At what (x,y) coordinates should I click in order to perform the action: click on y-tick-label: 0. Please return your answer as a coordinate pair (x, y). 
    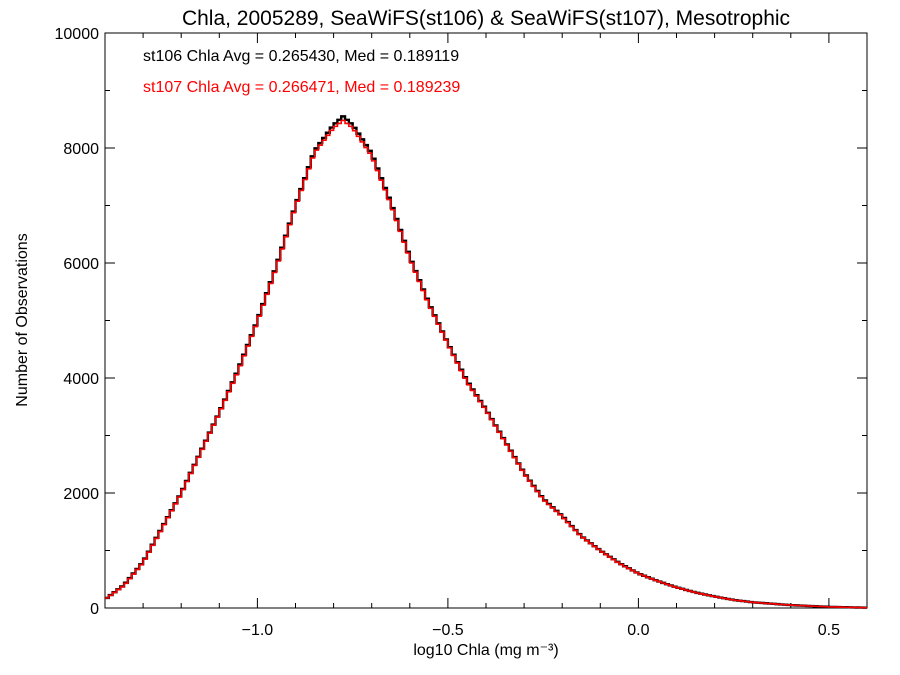
    Looking at the image, I should click on (94, 609).